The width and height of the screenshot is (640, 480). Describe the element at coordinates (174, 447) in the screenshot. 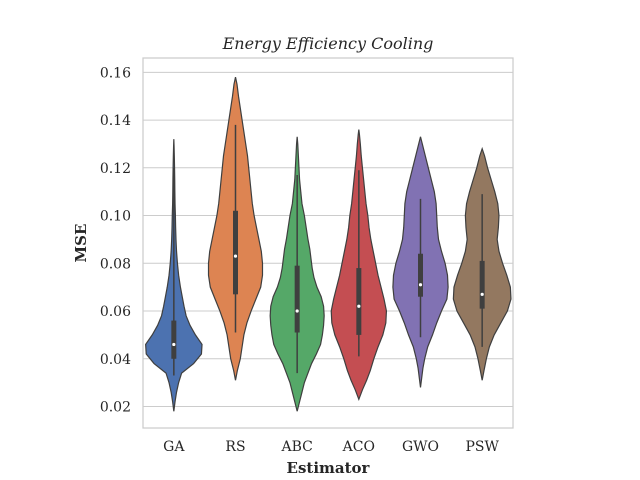

I see `x-tick-label: GA` at that location.